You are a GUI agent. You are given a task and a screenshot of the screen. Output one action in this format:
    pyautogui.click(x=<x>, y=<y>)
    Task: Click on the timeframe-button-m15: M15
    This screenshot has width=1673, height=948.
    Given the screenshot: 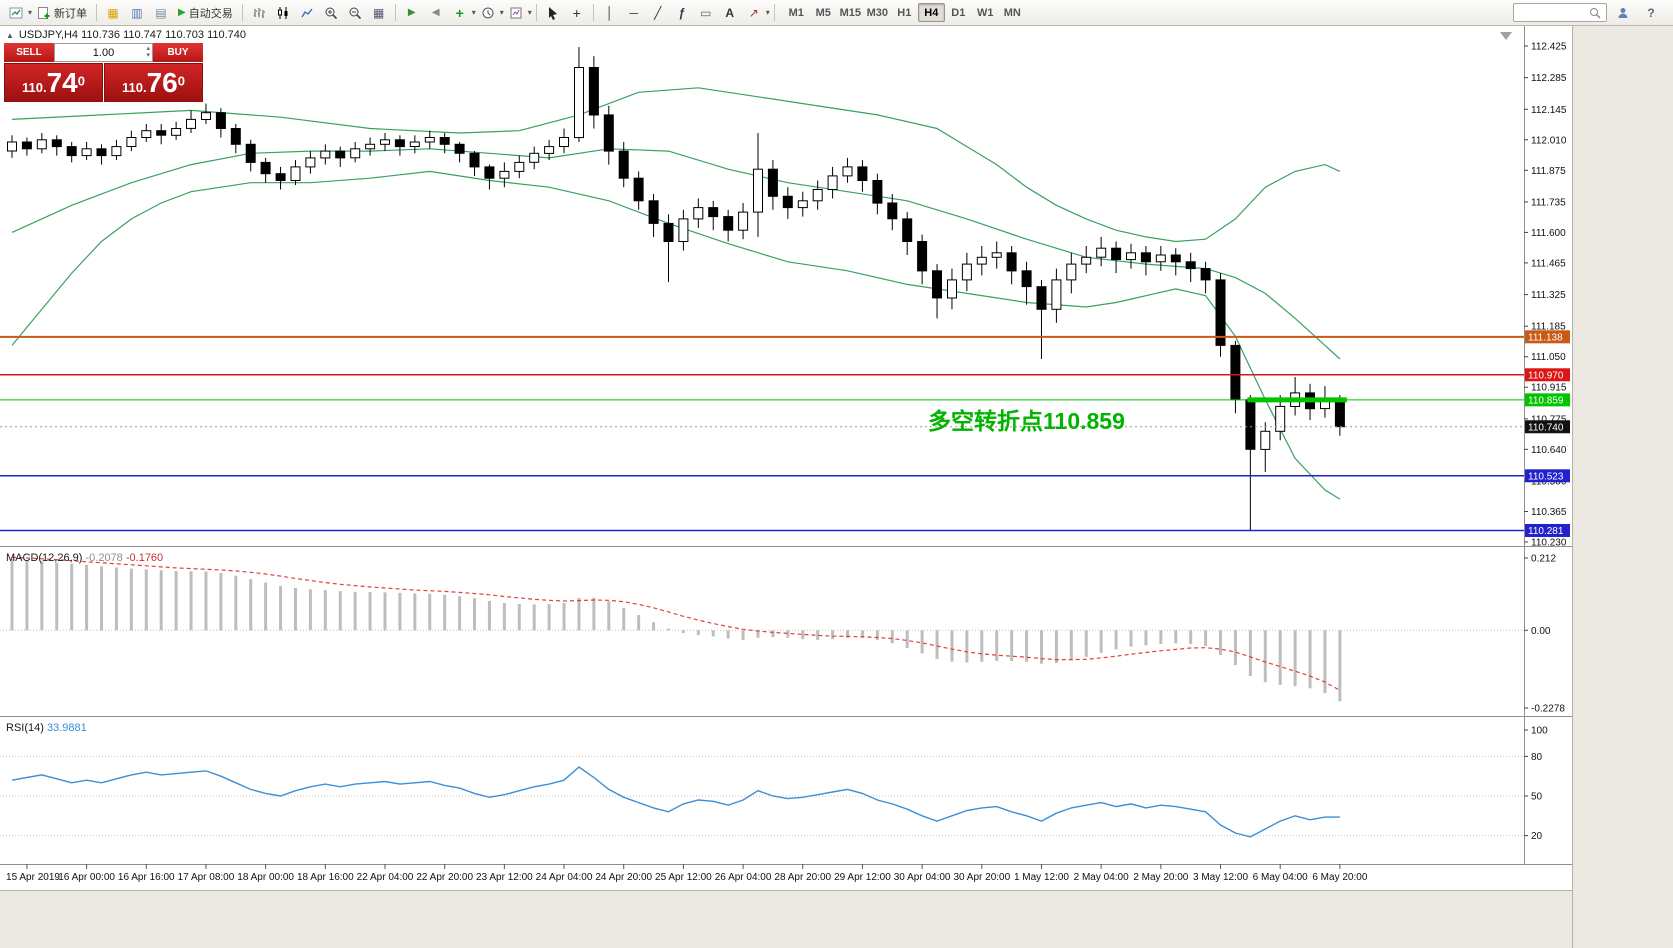 What is the action you would take?
    pyautogui.click(x=850, y=12)
    